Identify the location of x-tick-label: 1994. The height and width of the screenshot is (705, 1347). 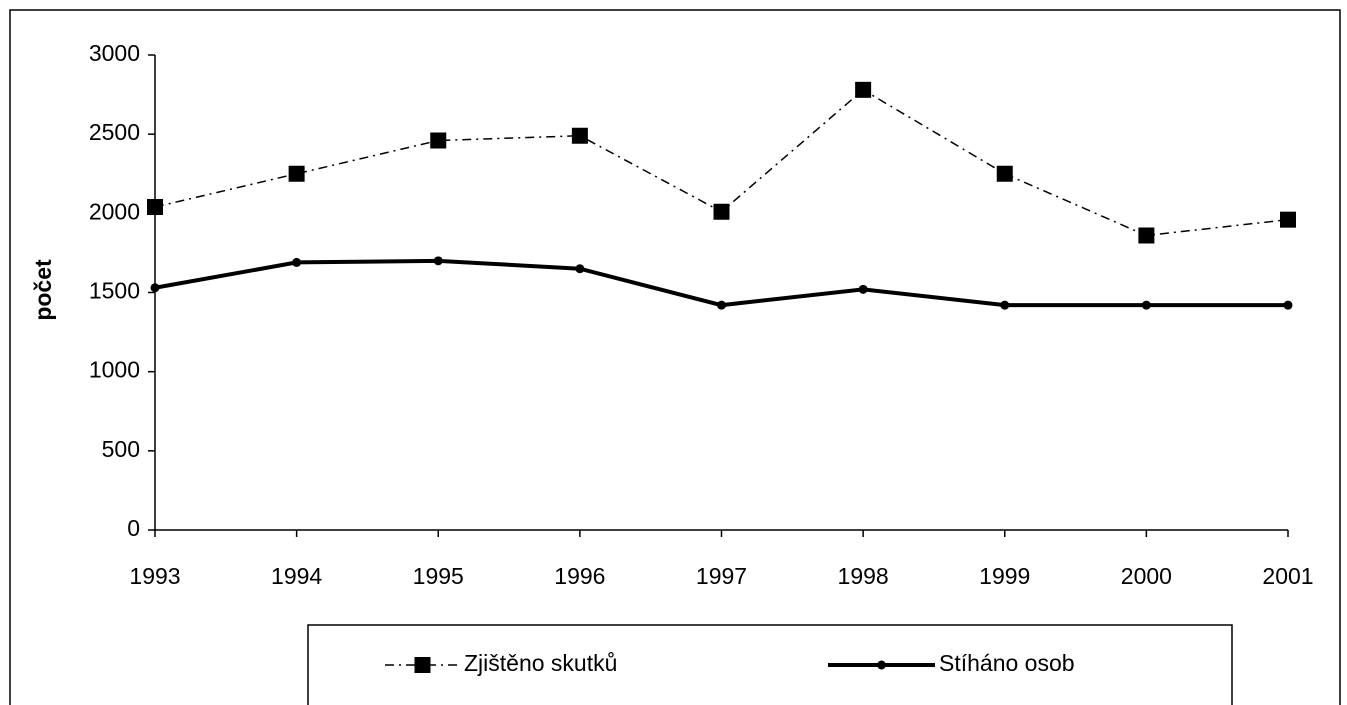
(296, 576).